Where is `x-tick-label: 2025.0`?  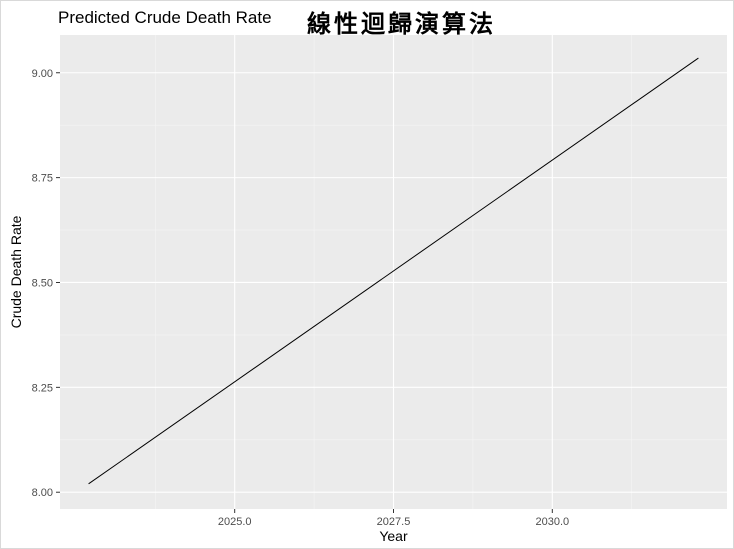
x-tick-label: 2025.0 is located at coordinates (235, 522).